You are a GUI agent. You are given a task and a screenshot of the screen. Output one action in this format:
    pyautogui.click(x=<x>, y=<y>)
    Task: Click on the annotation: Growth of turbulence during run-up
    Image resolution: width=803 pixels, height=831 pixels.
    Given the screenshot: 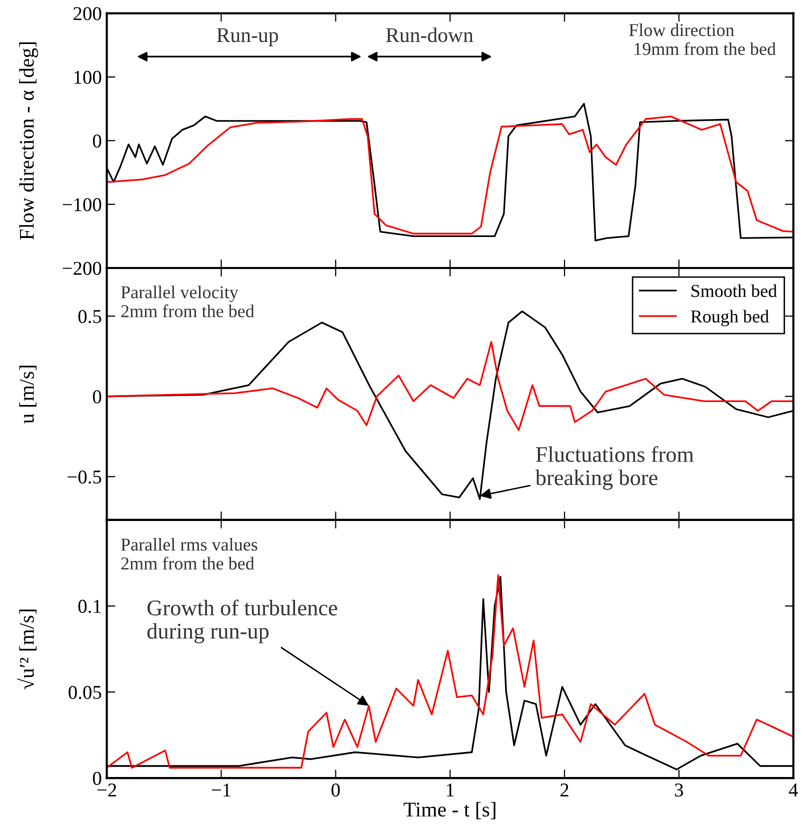 What is the action you would take?
    pyautogui.click(x=242, y=622)
    